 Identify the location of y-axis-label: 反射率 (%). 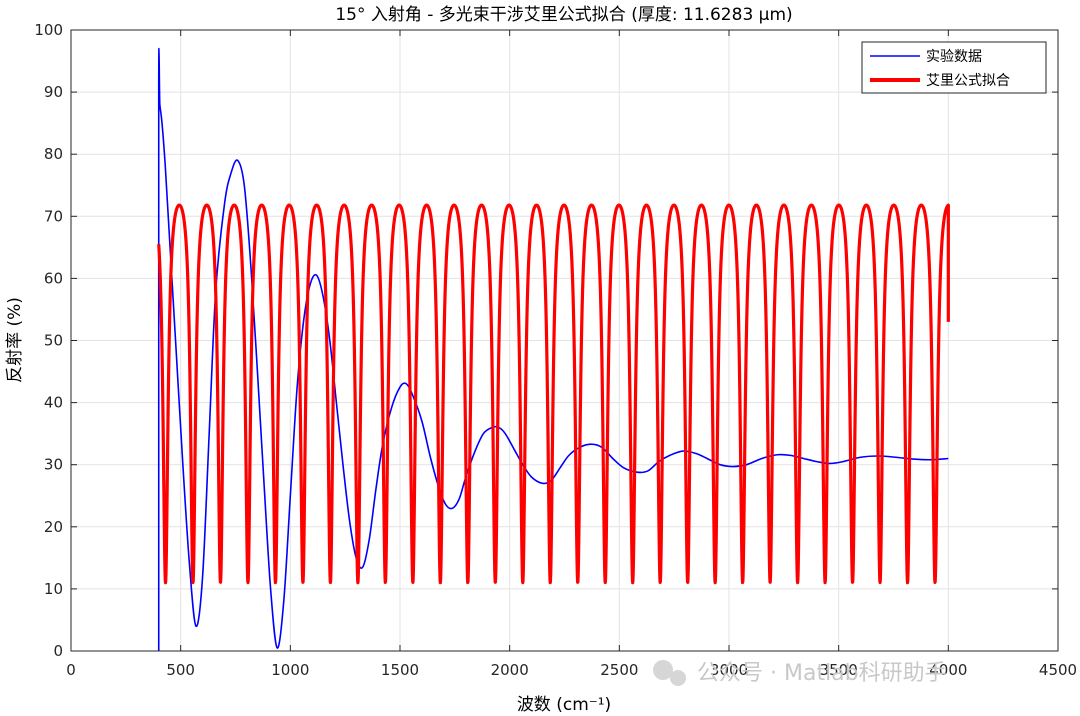
(15, 340).